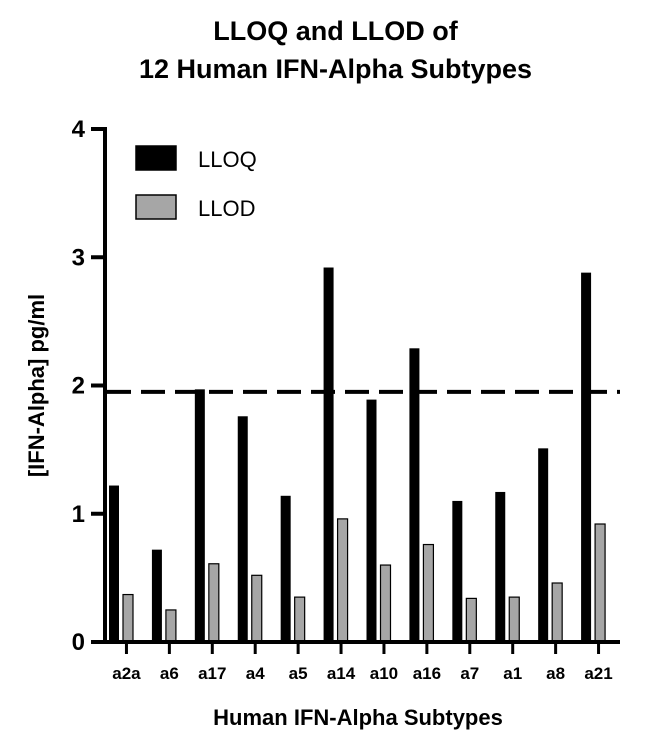  I want to click on bar-lloq-a10, so click(371, 520).